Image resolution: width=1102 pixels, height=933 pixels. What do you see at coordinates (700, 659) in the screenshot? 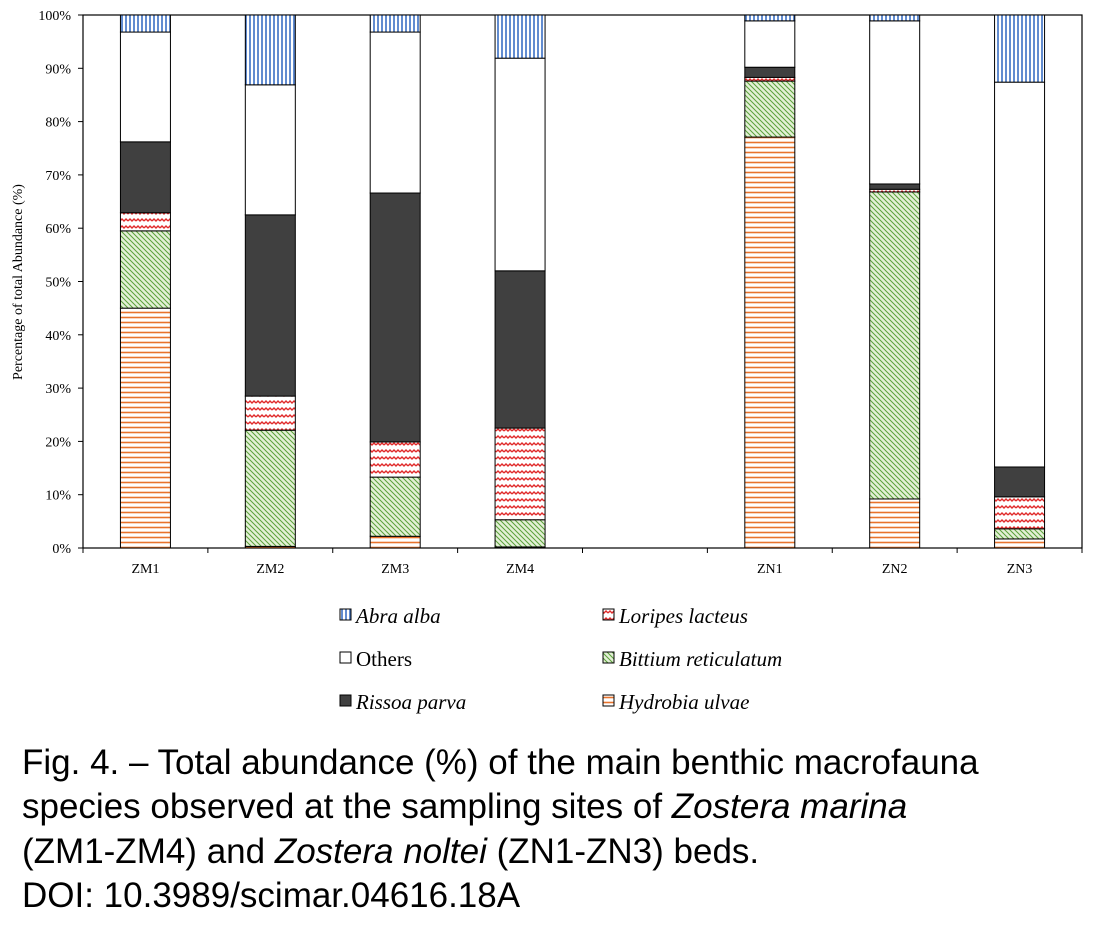
I see `legend-label: Bittium reticulatum` at bounding box center [700, 659].